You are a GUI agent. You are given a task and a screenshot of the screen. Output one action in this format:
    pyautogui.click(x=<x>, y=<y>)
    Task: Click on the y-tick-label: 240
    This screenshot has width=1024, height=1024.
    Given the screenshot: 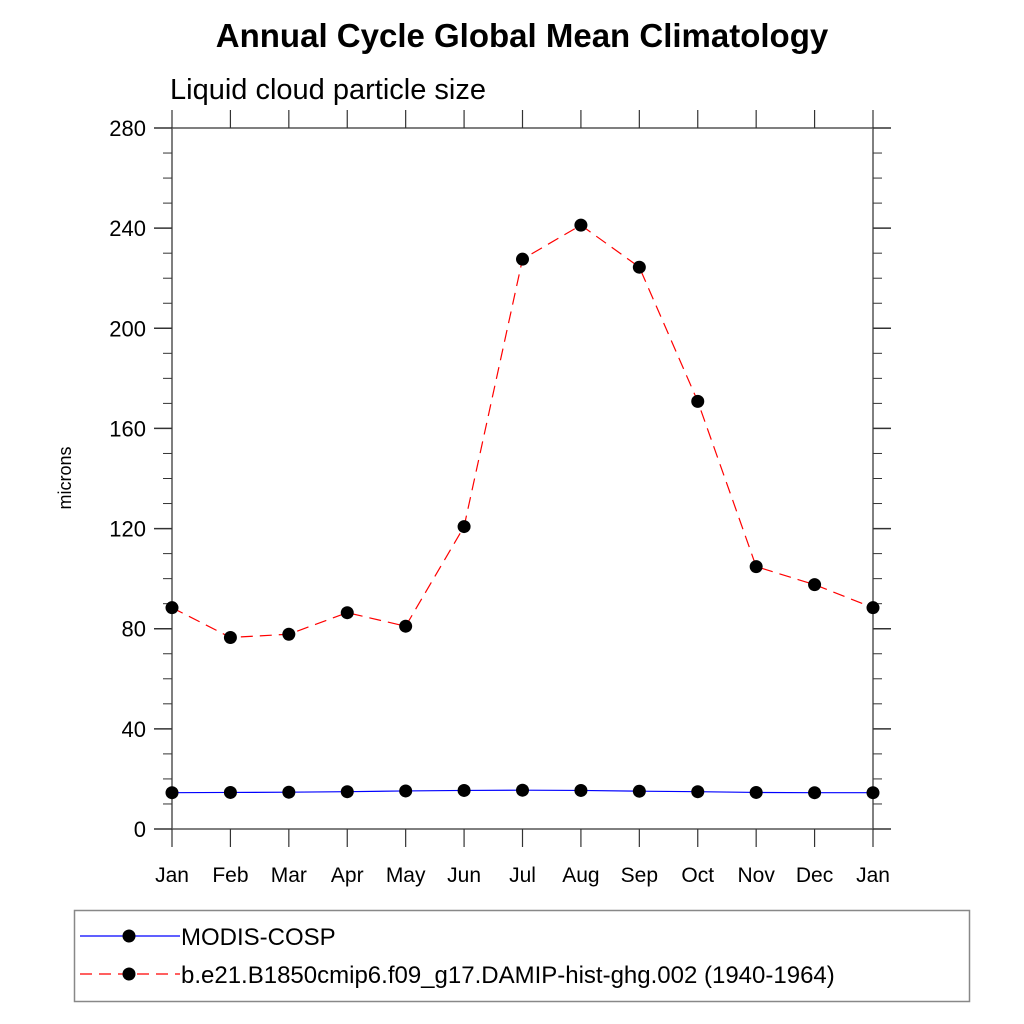 What is the action you would take?
    pyautogui.click(x=127, y=228)
    